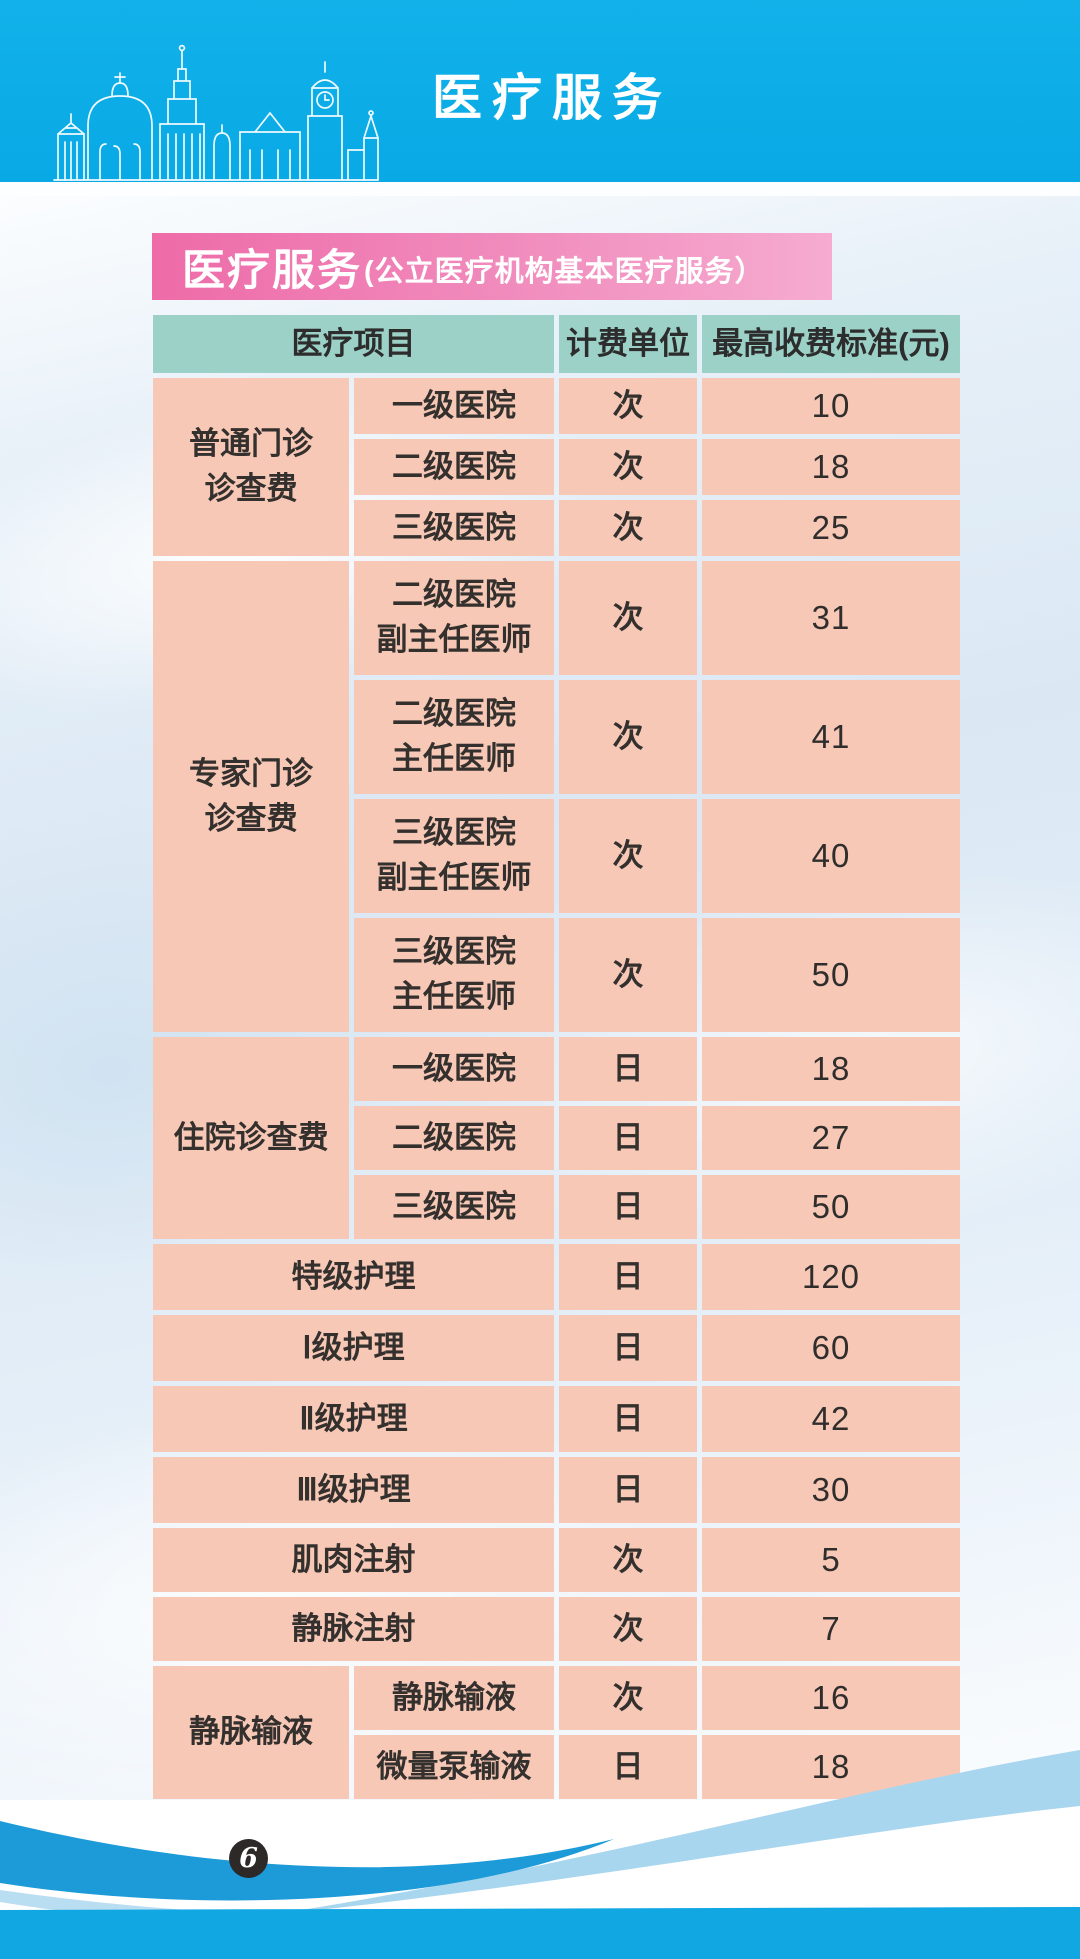 The height and width of the screenshot is (1959, 1080). Describe the element at coordinates (628, 856) in the screenshot. I see `group2-row2-unit: 次` at that location.